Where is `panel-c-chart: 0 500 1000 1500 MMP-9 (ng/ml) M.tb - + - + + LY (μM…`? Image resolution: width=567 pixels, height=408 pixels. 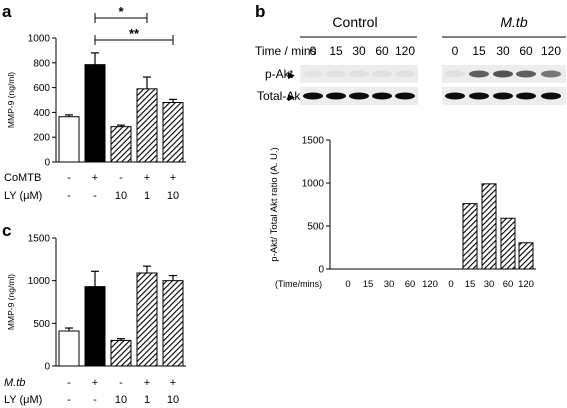
panel-c-chart: 0 500 1000 1500 MMP-9 (ng/ml) M.tb - + - + + LY (μM… is located at coordinates (95, 320).